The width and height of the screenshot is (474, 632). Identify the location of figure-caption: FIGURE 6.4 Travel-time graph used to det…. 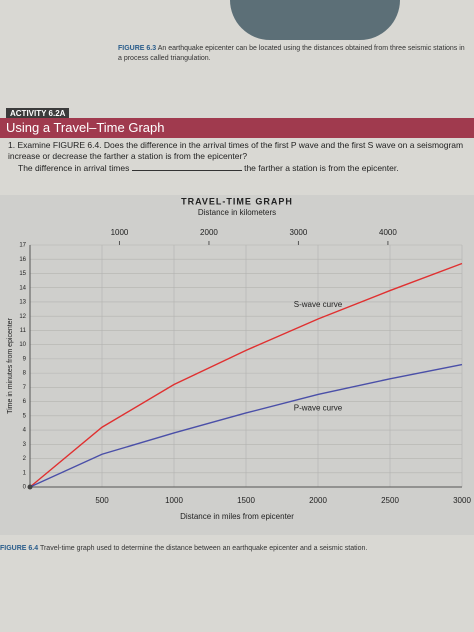
(184, 548).